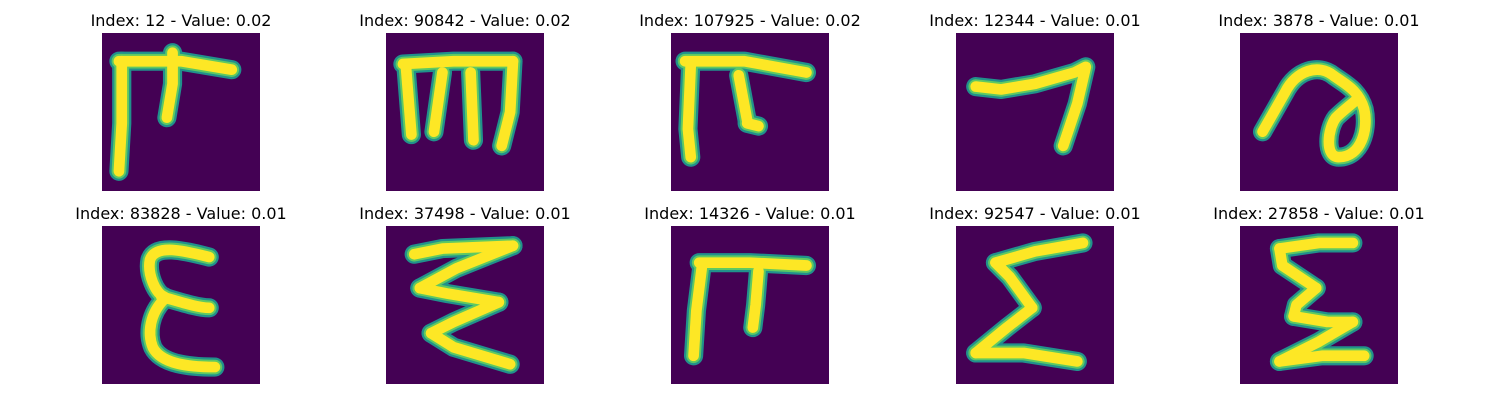 This screenshot has width=1500, height=400. I want to click on panel-10: Index: 27858 - Value: 0.01, so click(1319, 298).